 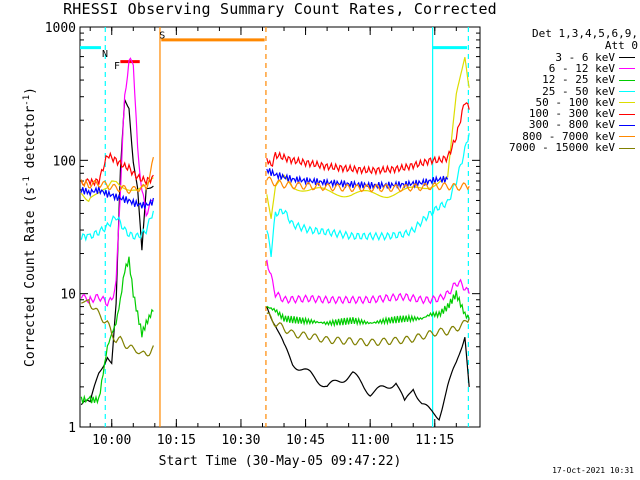 What do you see at coordinates (571, 125) in the screenshot?
I see `legend-entry-label: 300 - 800 keV` at bounding box center [571, 125].